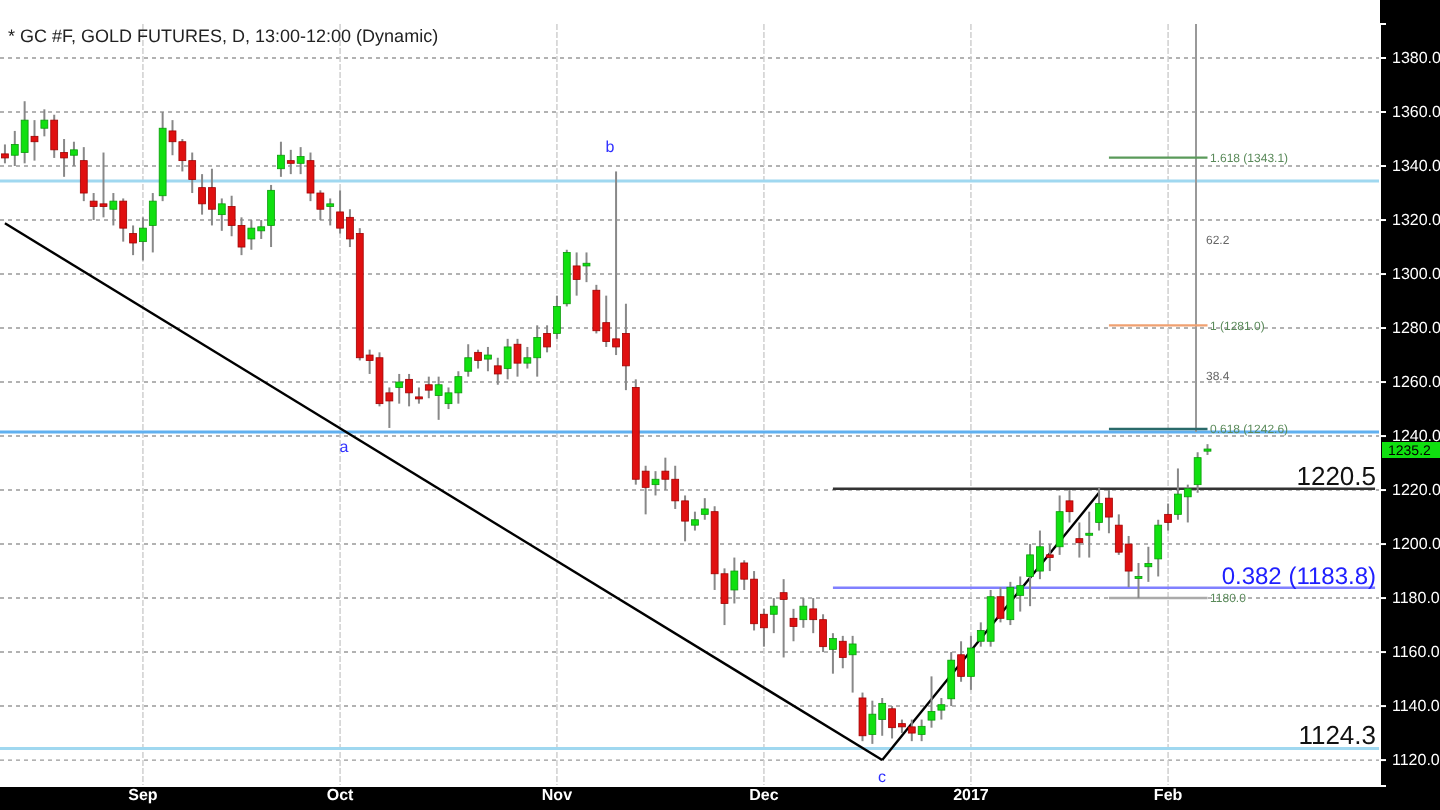 The height and width of the screenshot is (810, 1440). I want to click on y-tick-label: 1160.0, so click(1416, 652).